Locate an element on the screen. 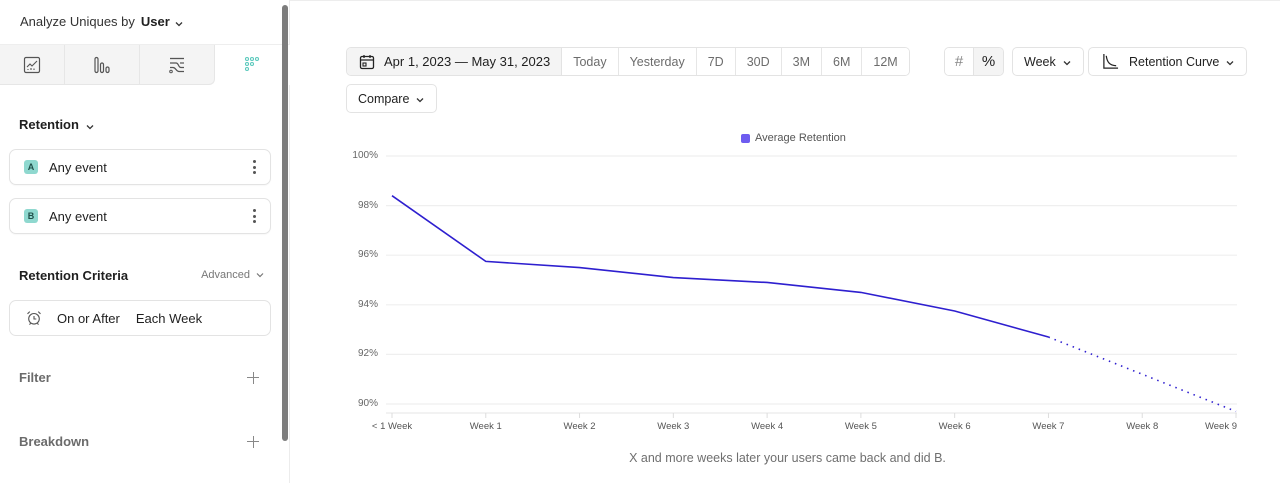  criteria-condition: On or After is located at coordinates (88, 318).